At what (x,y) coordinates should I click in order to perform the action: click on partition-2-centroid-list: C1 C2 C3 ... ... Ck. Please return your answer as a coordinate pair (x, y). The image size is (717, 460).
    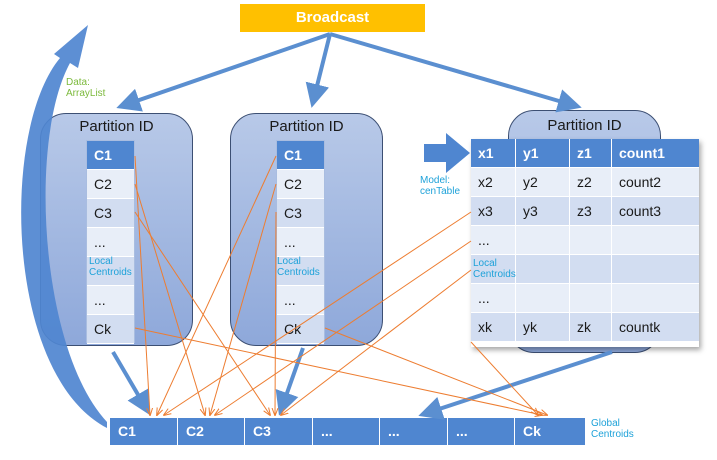
    Looking at the image, I should click on (300, 242).